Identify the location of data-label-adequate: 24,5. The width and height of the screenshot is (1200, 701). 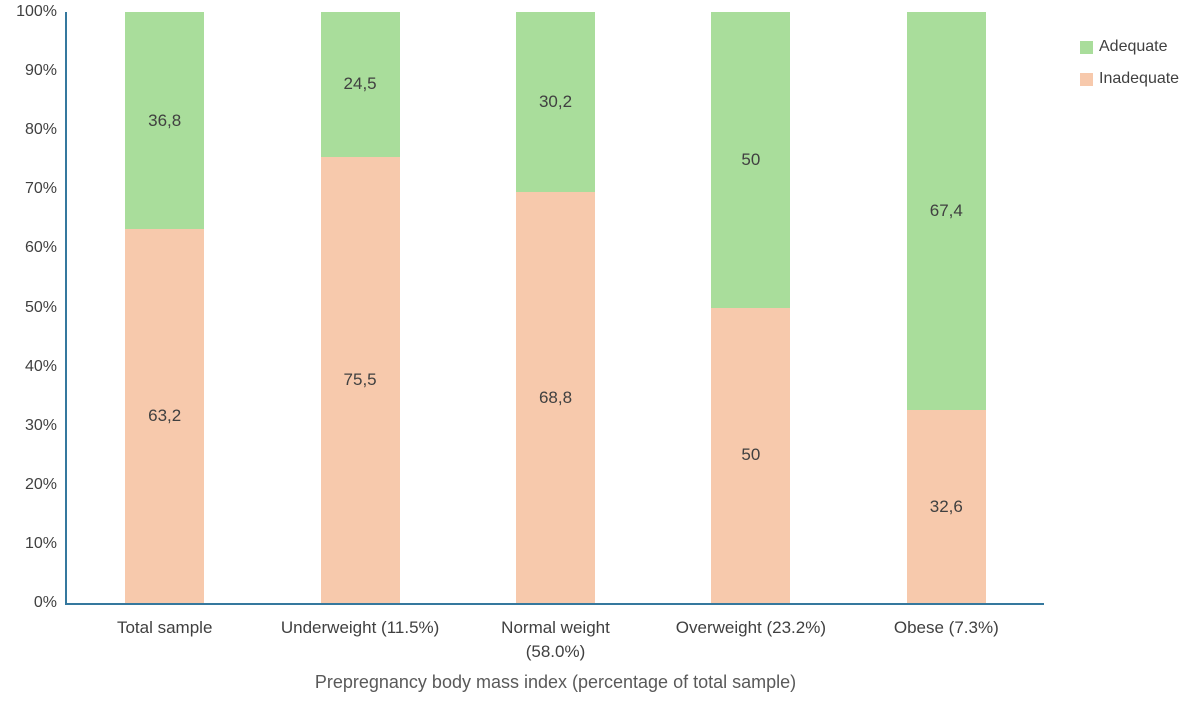
(360, 84).